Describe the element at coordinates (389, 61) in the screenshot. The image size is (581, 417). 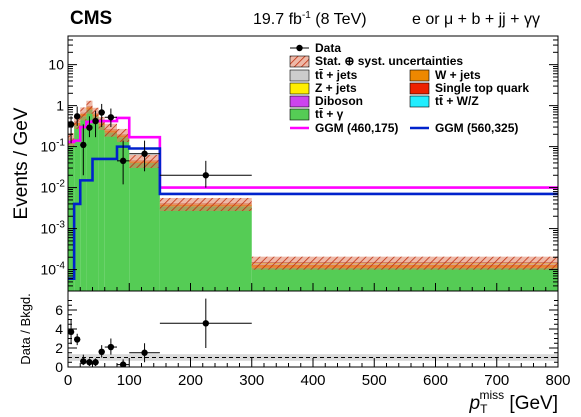
I see `legend-uncertainty: Stat. ⊕ syst. uncertainties` at that location.